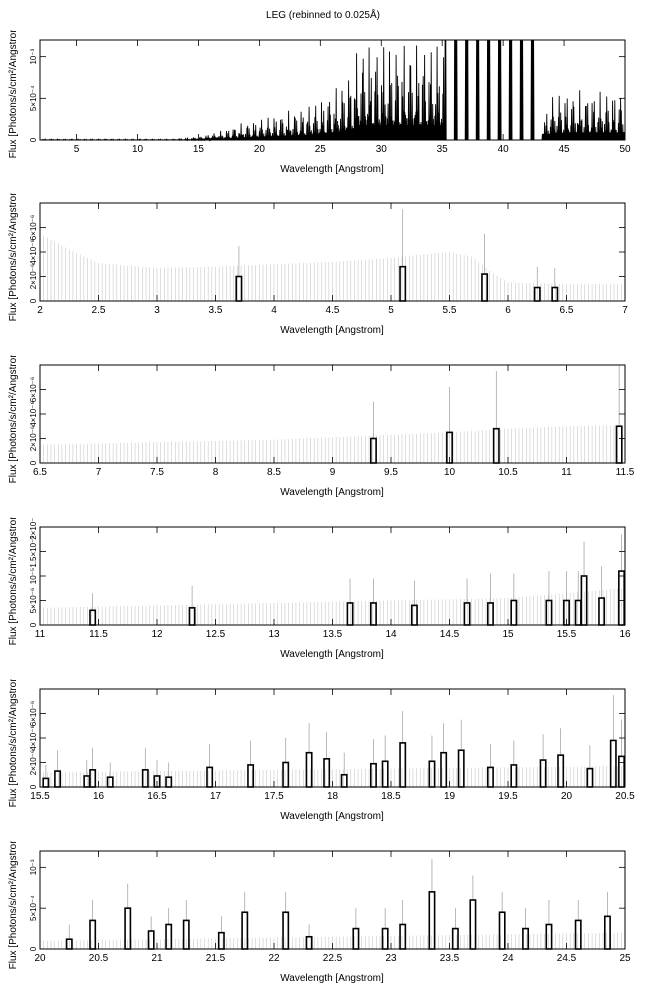 The image size is (646, 995). Describe the element at coordinates (333, 472) in the screenshot. I see `x-tick-label: 9` at that location.